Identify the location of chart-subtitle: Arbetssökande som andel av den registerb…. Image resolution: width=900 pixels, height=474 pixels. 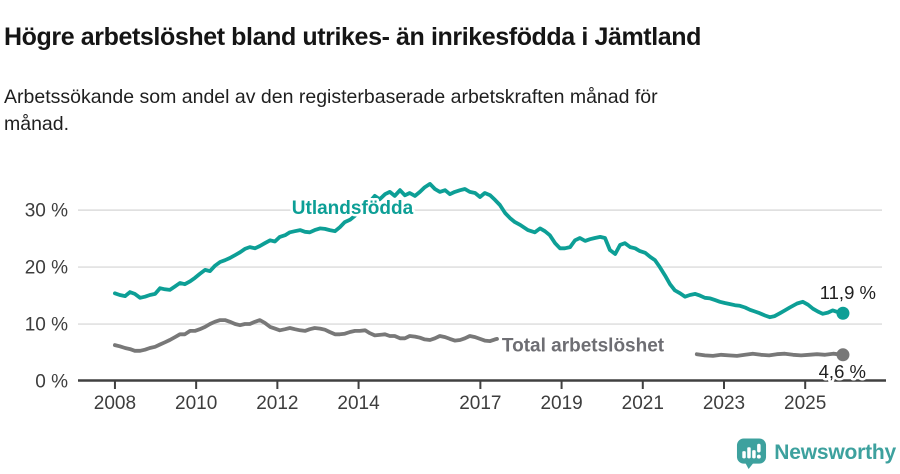
(331, 110).